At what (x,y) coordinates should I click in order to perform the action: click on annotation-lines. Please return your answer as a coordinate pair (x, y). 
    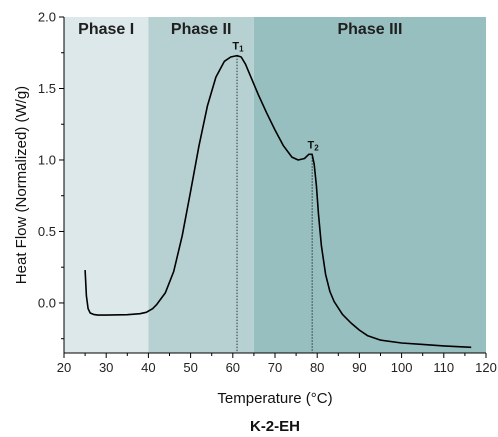
    Looking at the image, I should click on (274, 204).